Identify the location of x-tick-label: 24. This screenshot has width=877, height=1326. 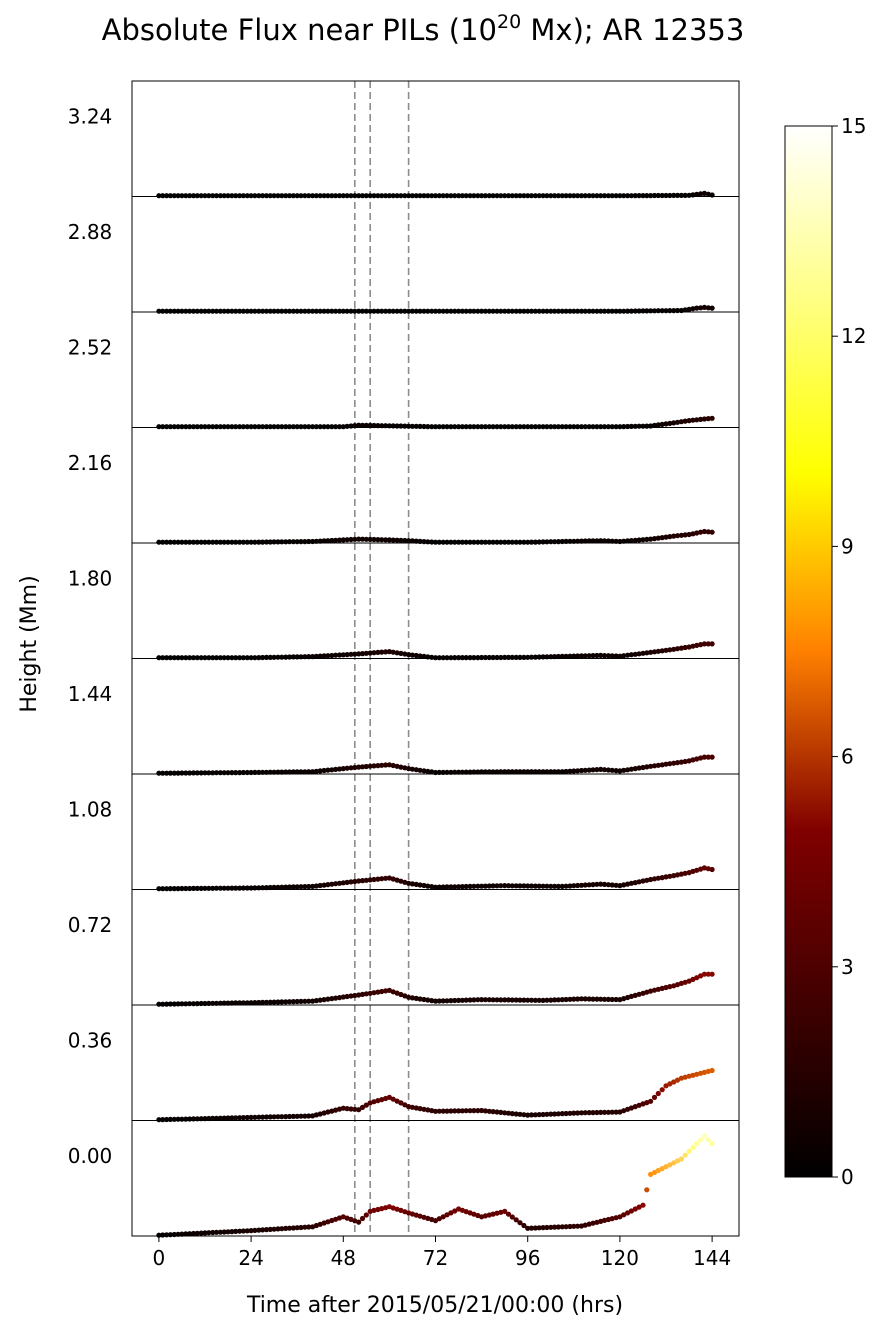
(250, 1258).